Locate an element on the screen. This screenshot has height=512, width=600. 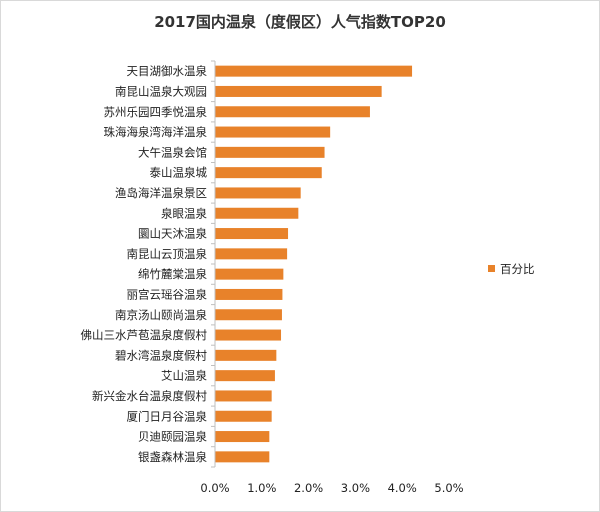
category-label: 圜山天沐温泉 is located at coordinates (172, 234).